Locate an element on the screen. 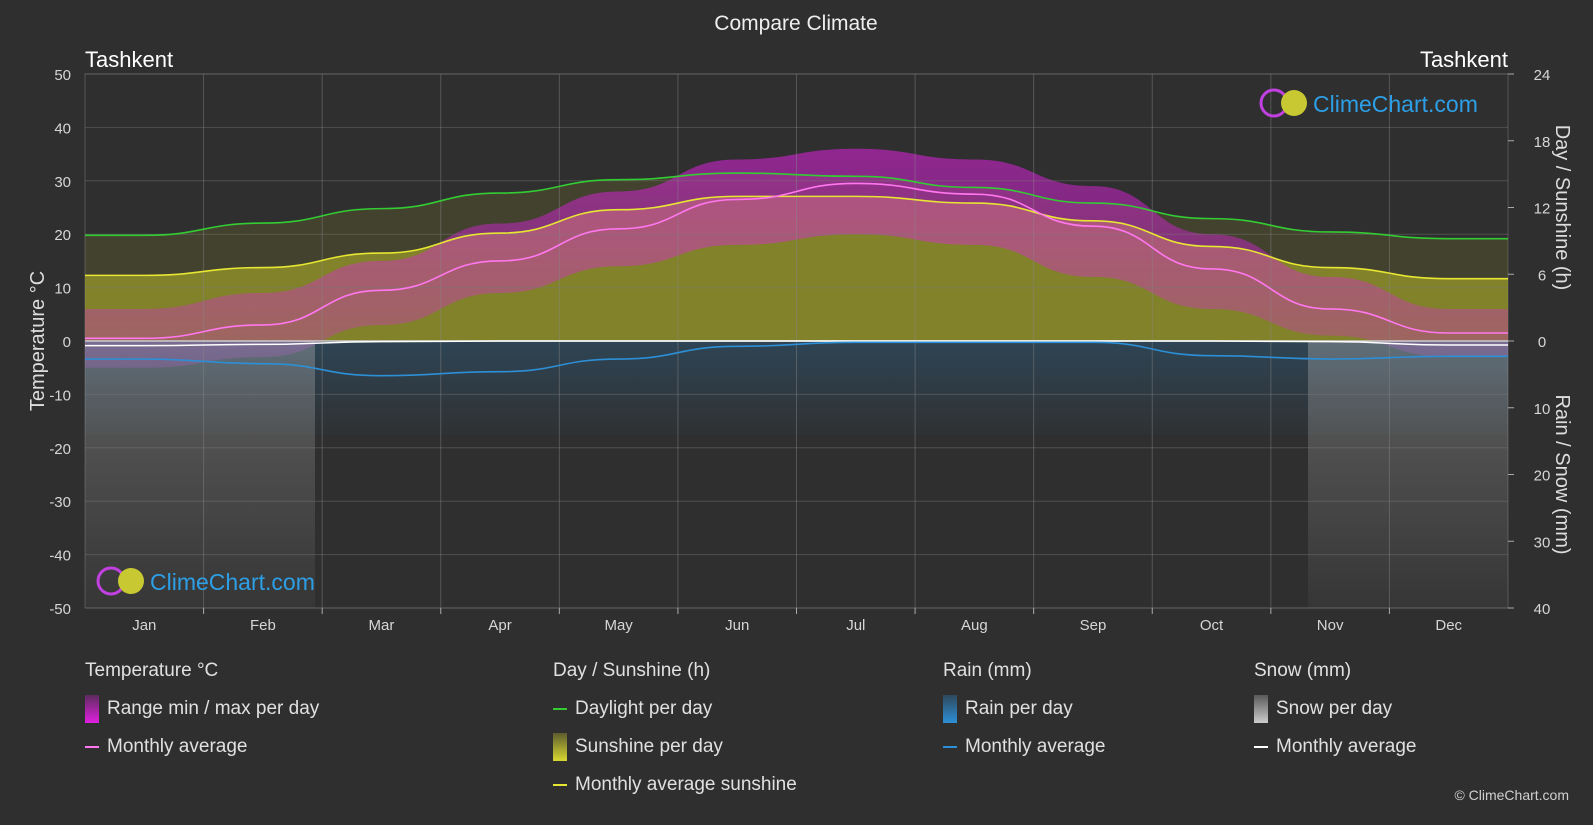 The height and width of the screenshot is (825, 1593). y-right-bottom-tick-label: 40 is located at coordinates (1542, 609).